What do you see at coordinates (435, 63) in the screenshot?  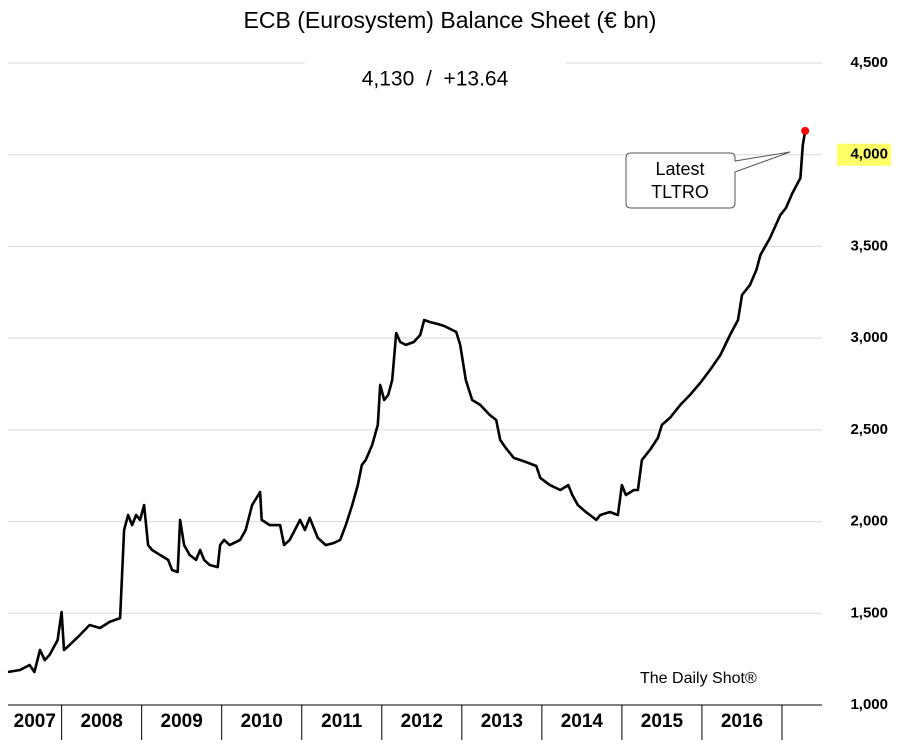 I see `subtitle-backdrop` at bounding box center [435, 63].